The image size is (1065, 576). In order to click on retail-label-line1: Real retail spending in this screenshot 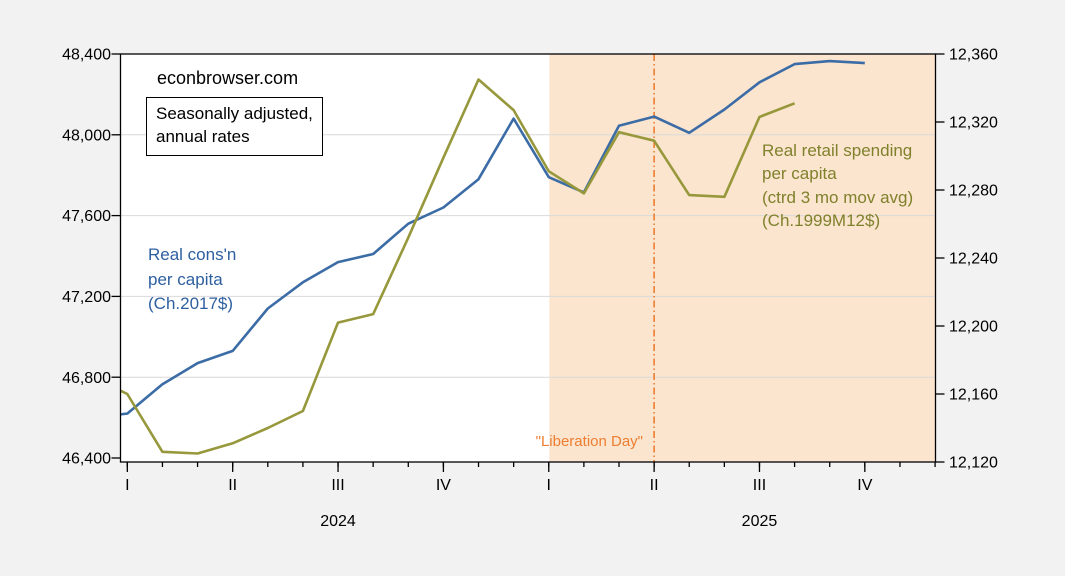, I will do `click(837, 150)`.